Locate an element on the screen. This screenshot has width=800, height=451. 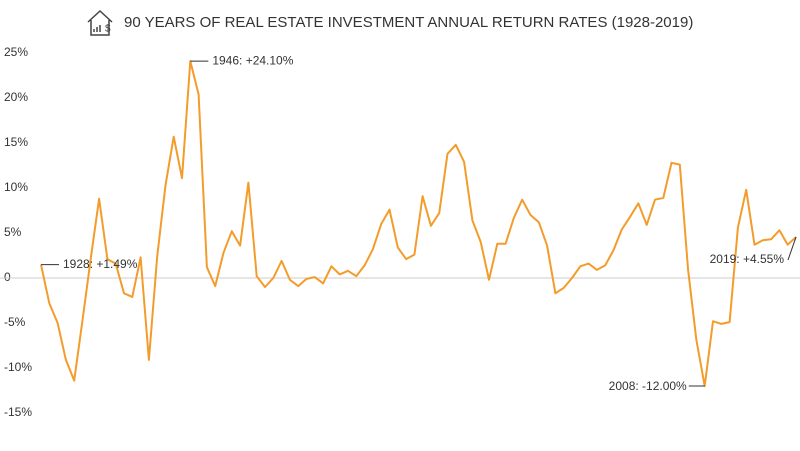
y-tick-label: 15% is located at coordinates (16, 142).